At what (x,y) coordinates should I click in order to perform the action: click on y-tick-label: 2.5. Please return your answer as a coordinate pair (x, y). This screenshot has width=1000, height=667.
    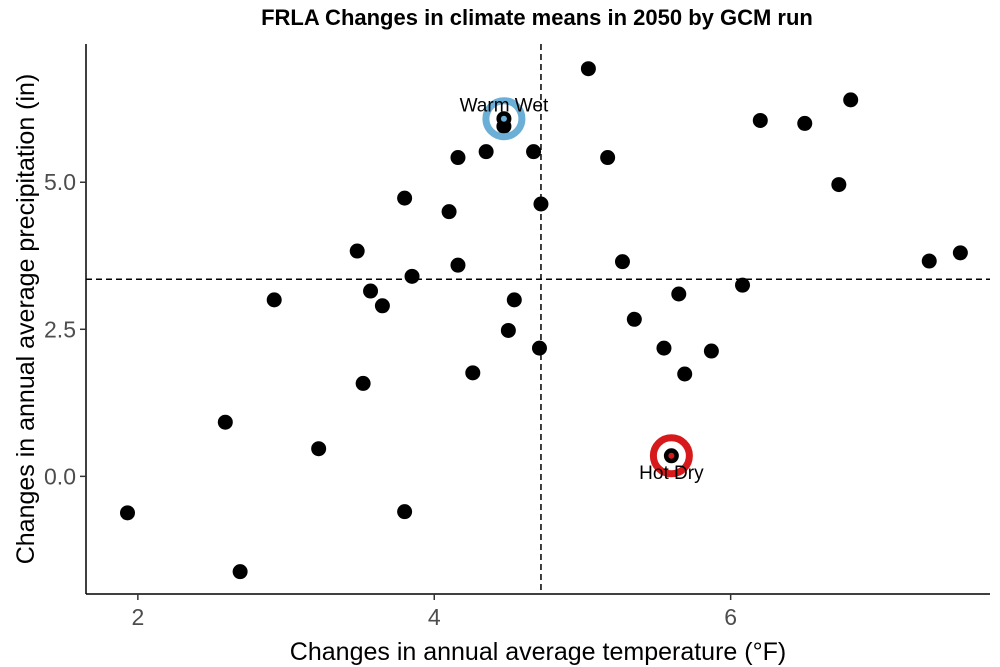
    Looking at the image, I should click on (60, 329).